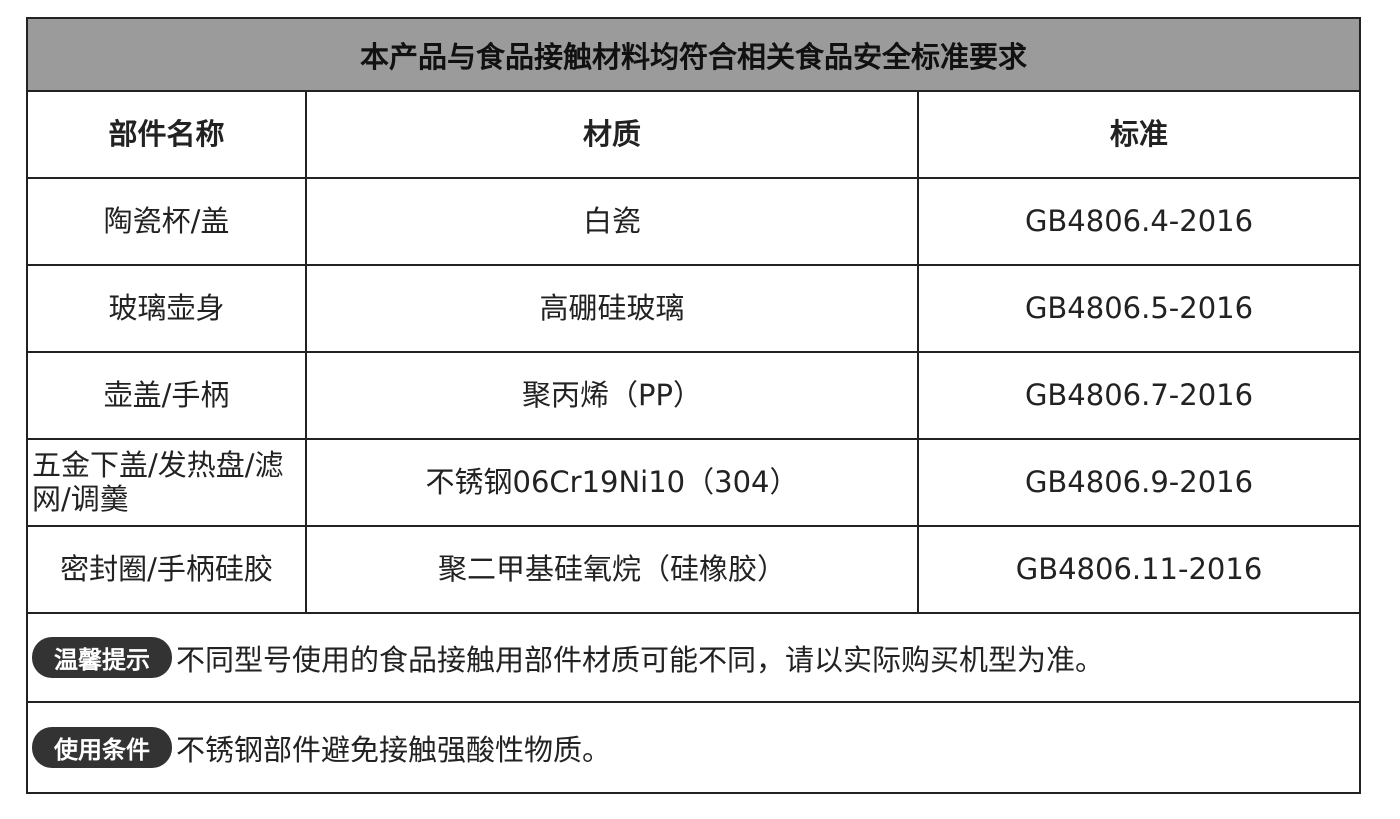  I want to click on table-row: 玻璃壶身 高硼硅玻璃 GB4806.5-2016, so click(693, 309).